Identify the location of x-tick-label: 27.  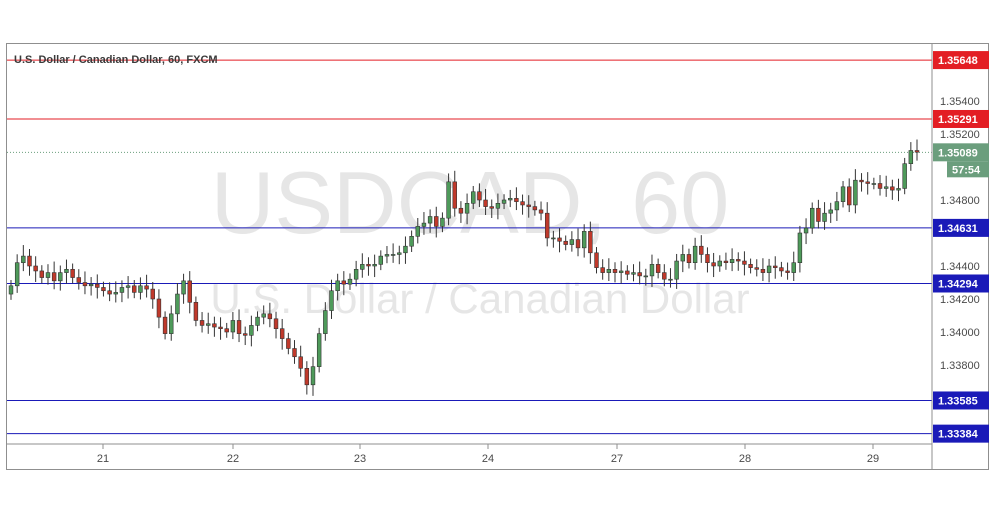
(617, 459).